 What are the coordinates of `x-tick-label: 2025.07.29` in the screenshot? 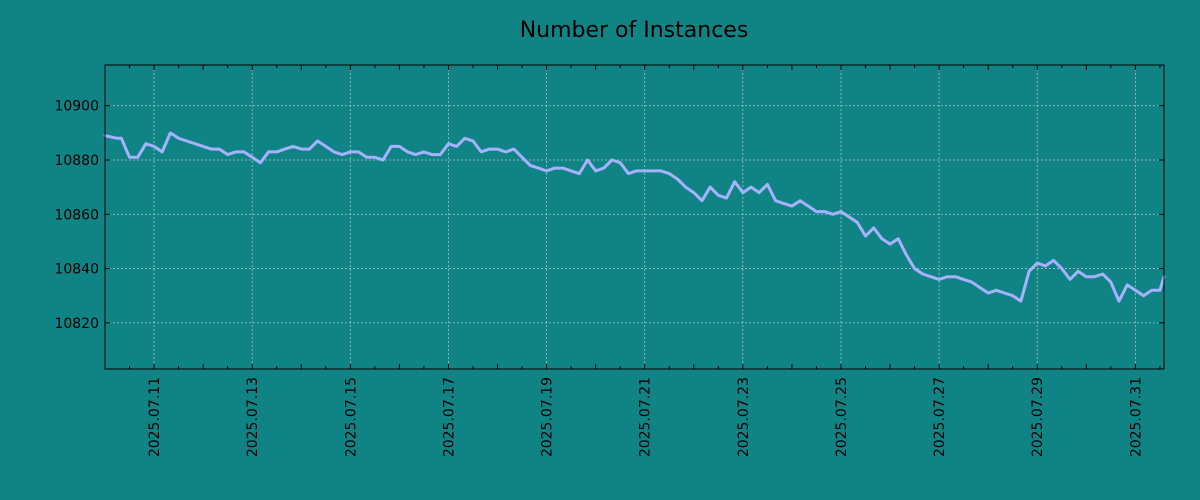 It's located at (1038, 417).